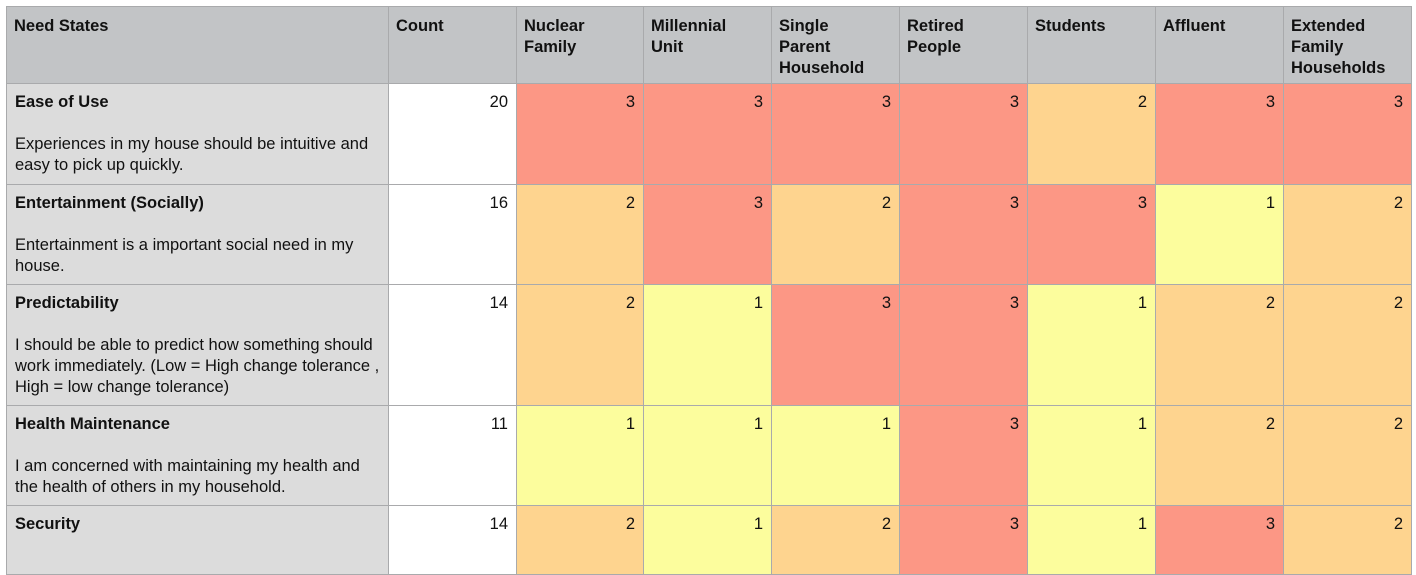 This screenshot has height=575, width=1416. I want to click on header-millennial-unit: Millennial Unit, so click(707, 45).